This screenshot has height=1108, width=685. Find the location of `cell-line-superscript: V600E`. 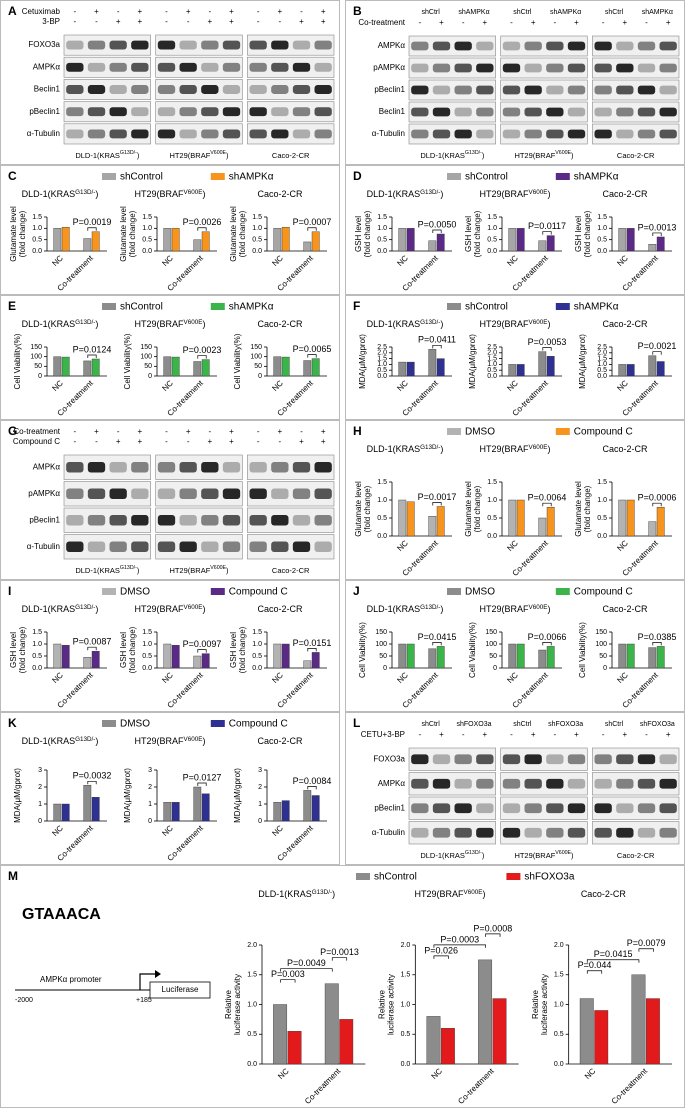

cell-line-superscript: V600E is located at coordinates (538, 322).